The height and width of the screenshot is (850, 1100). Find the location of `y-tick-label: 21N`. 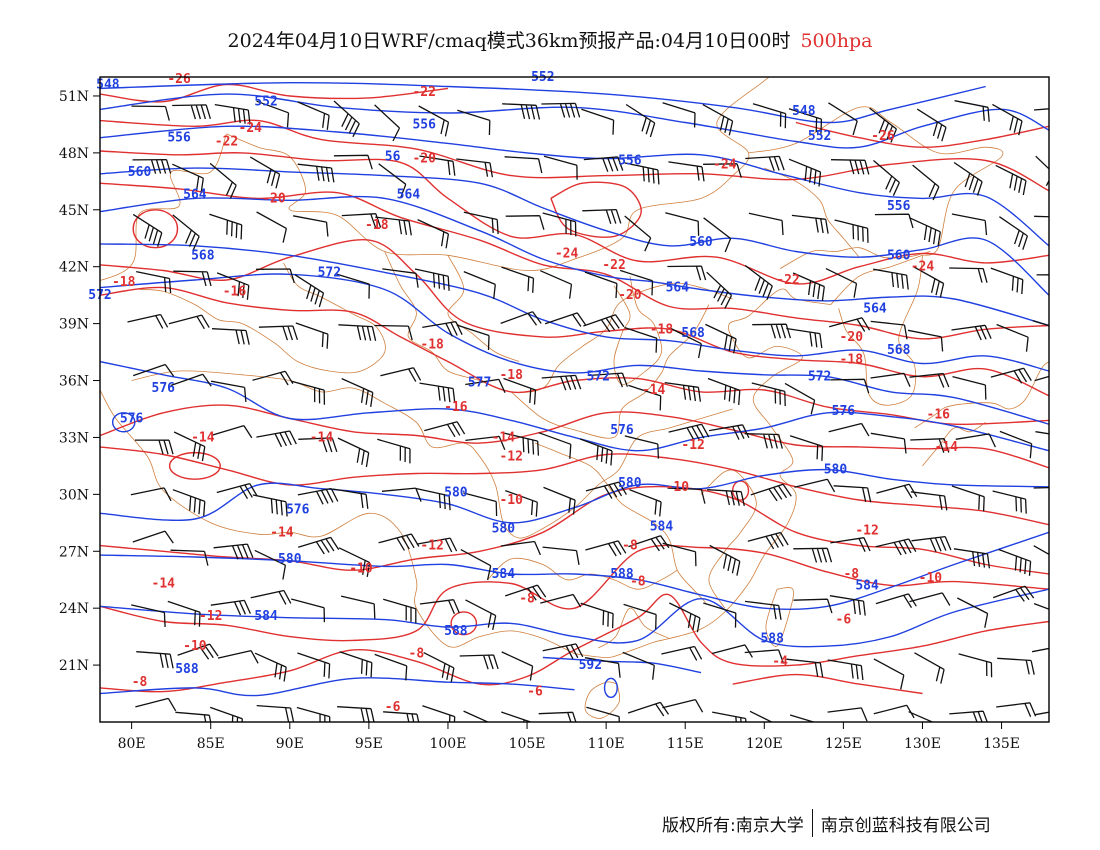

y-tick-label: 21N is located at coordinates (74, 666).